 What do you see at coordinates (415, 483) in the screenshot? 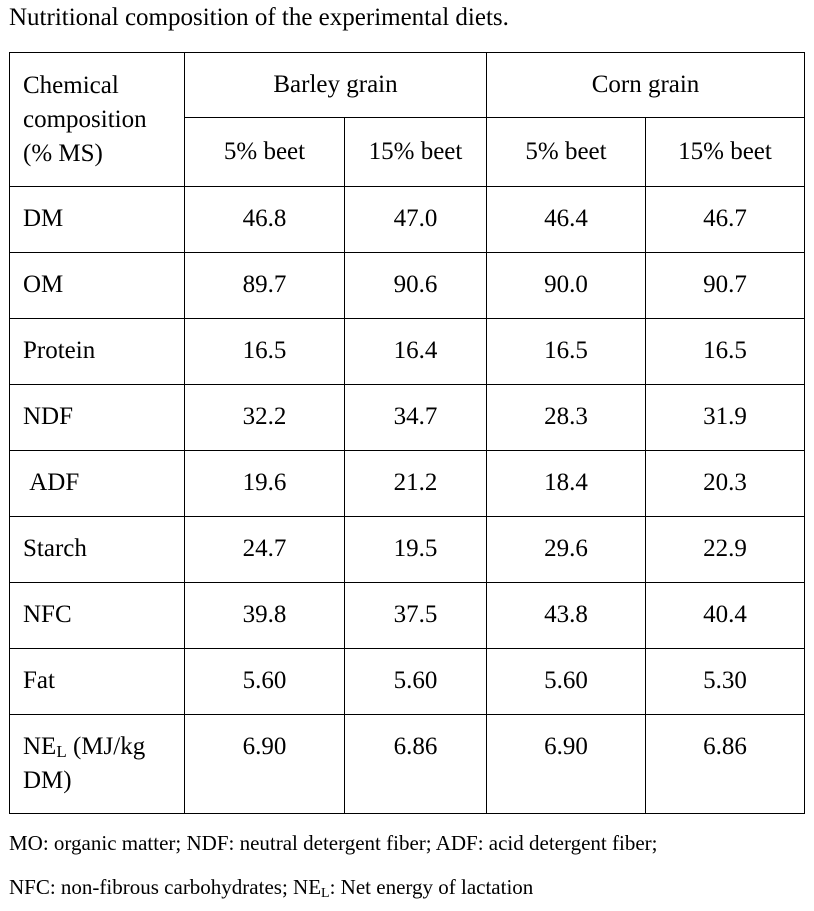
I see `value-cell: 21.2` at bounding box center [415, 483].